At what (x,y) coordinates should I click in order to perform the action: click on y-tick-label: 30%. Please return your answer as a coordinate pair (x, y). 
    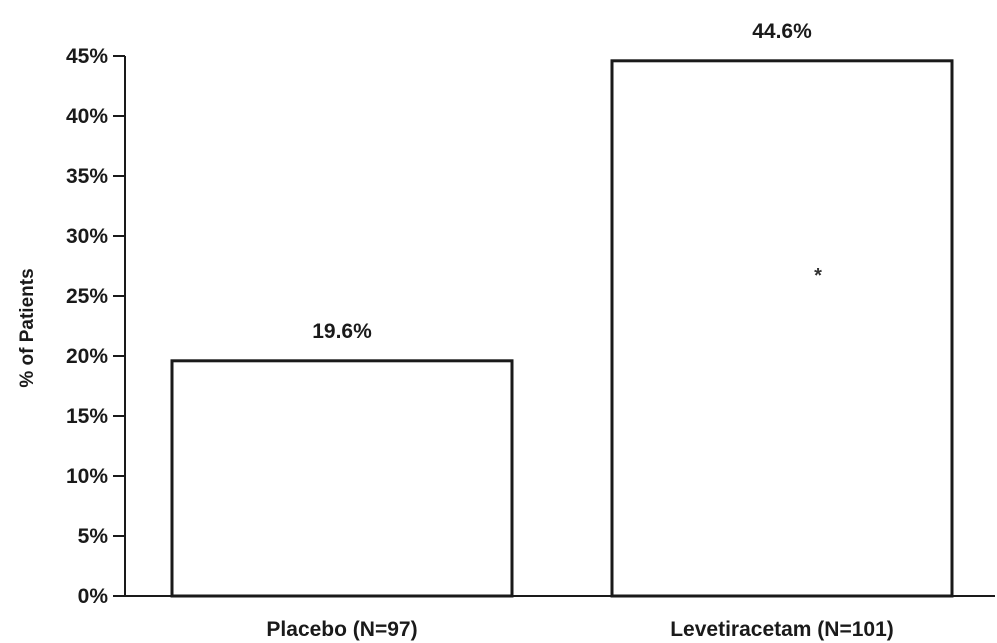
    Looking at the image, I should click on (87, 236).